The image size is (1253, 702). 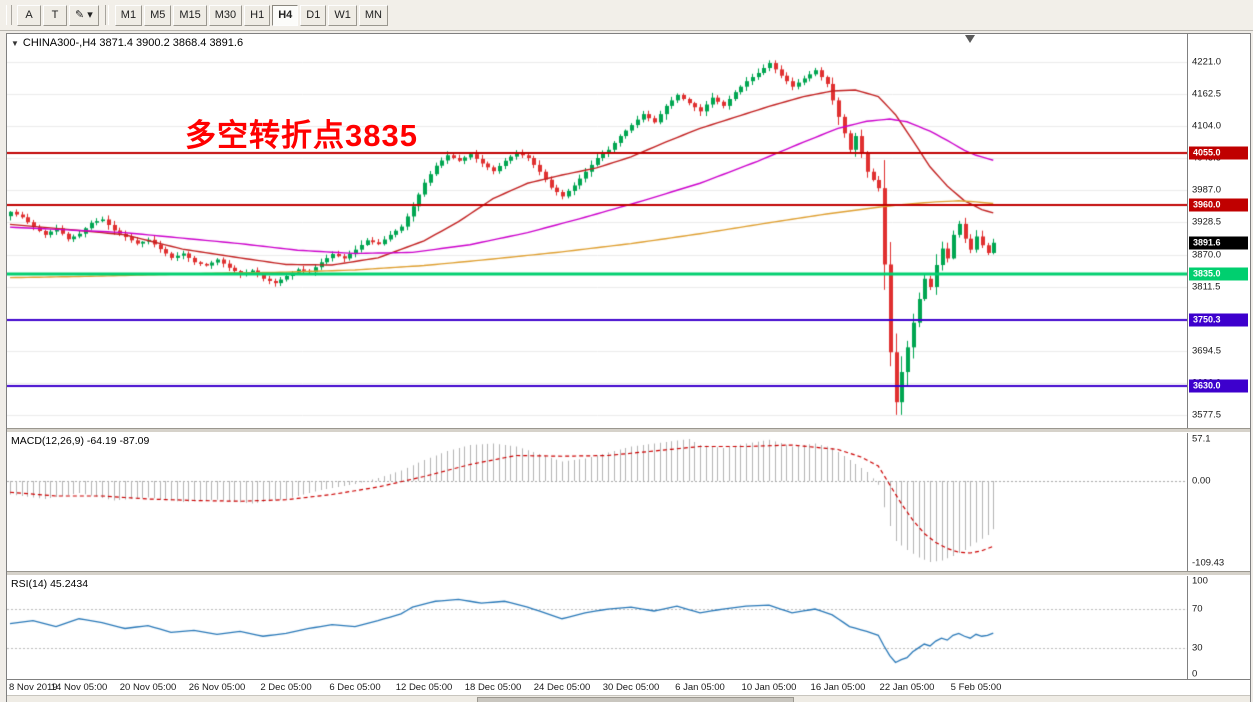 I want to click on time-axis-label: 2 Dec 05:00, so click(x=286, y=687).